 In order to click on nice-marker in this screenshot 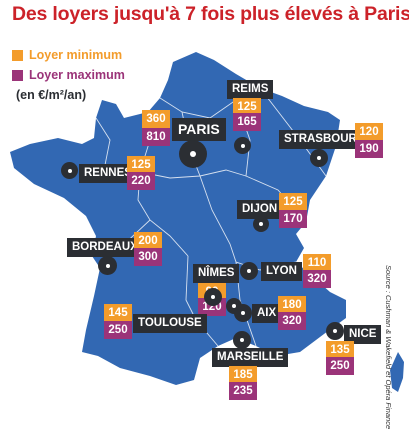, I will do `click(335, 331)`.